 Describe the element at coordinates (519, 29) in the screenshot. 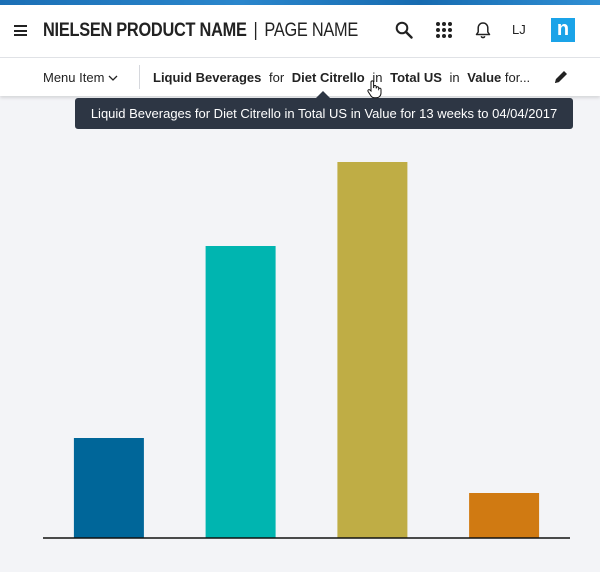

I see `user-avatar: LJ` at that location.